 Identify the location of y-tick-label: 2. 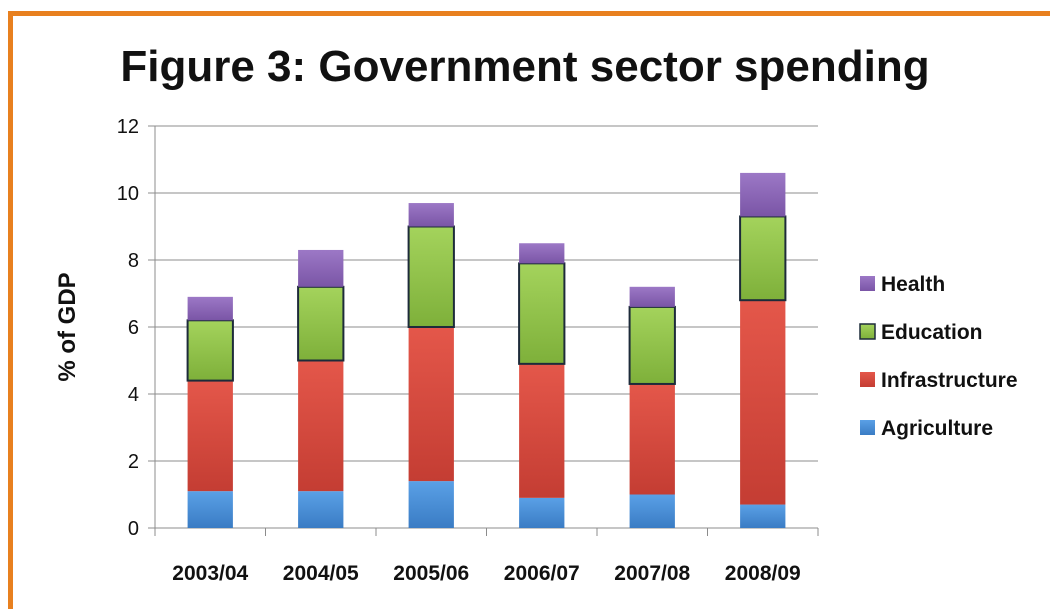
(133, 462).